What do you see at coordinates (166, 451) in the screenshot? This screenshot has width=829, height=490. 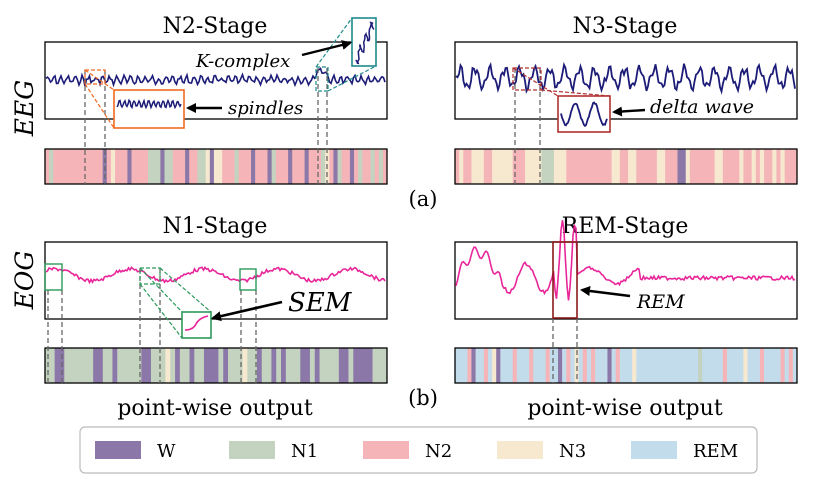 I see `legend-label-w: W` at bounding box center [166, 451].